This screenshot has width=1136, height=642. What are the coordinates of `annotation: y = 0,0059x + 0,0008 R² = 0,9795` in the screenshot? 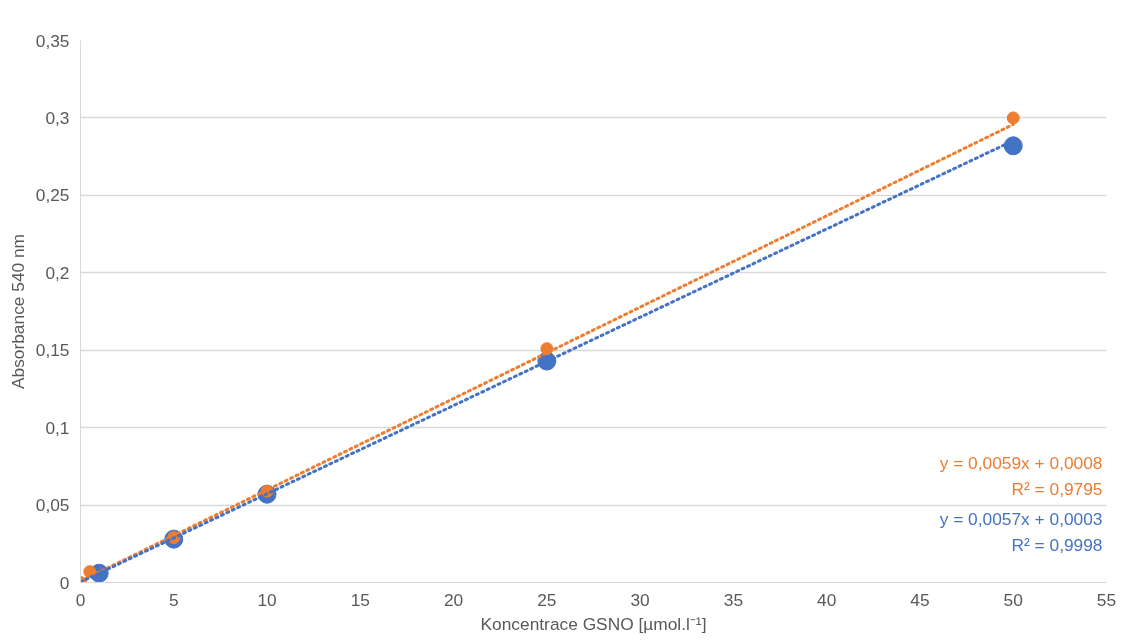 It's located at (1021, 475).